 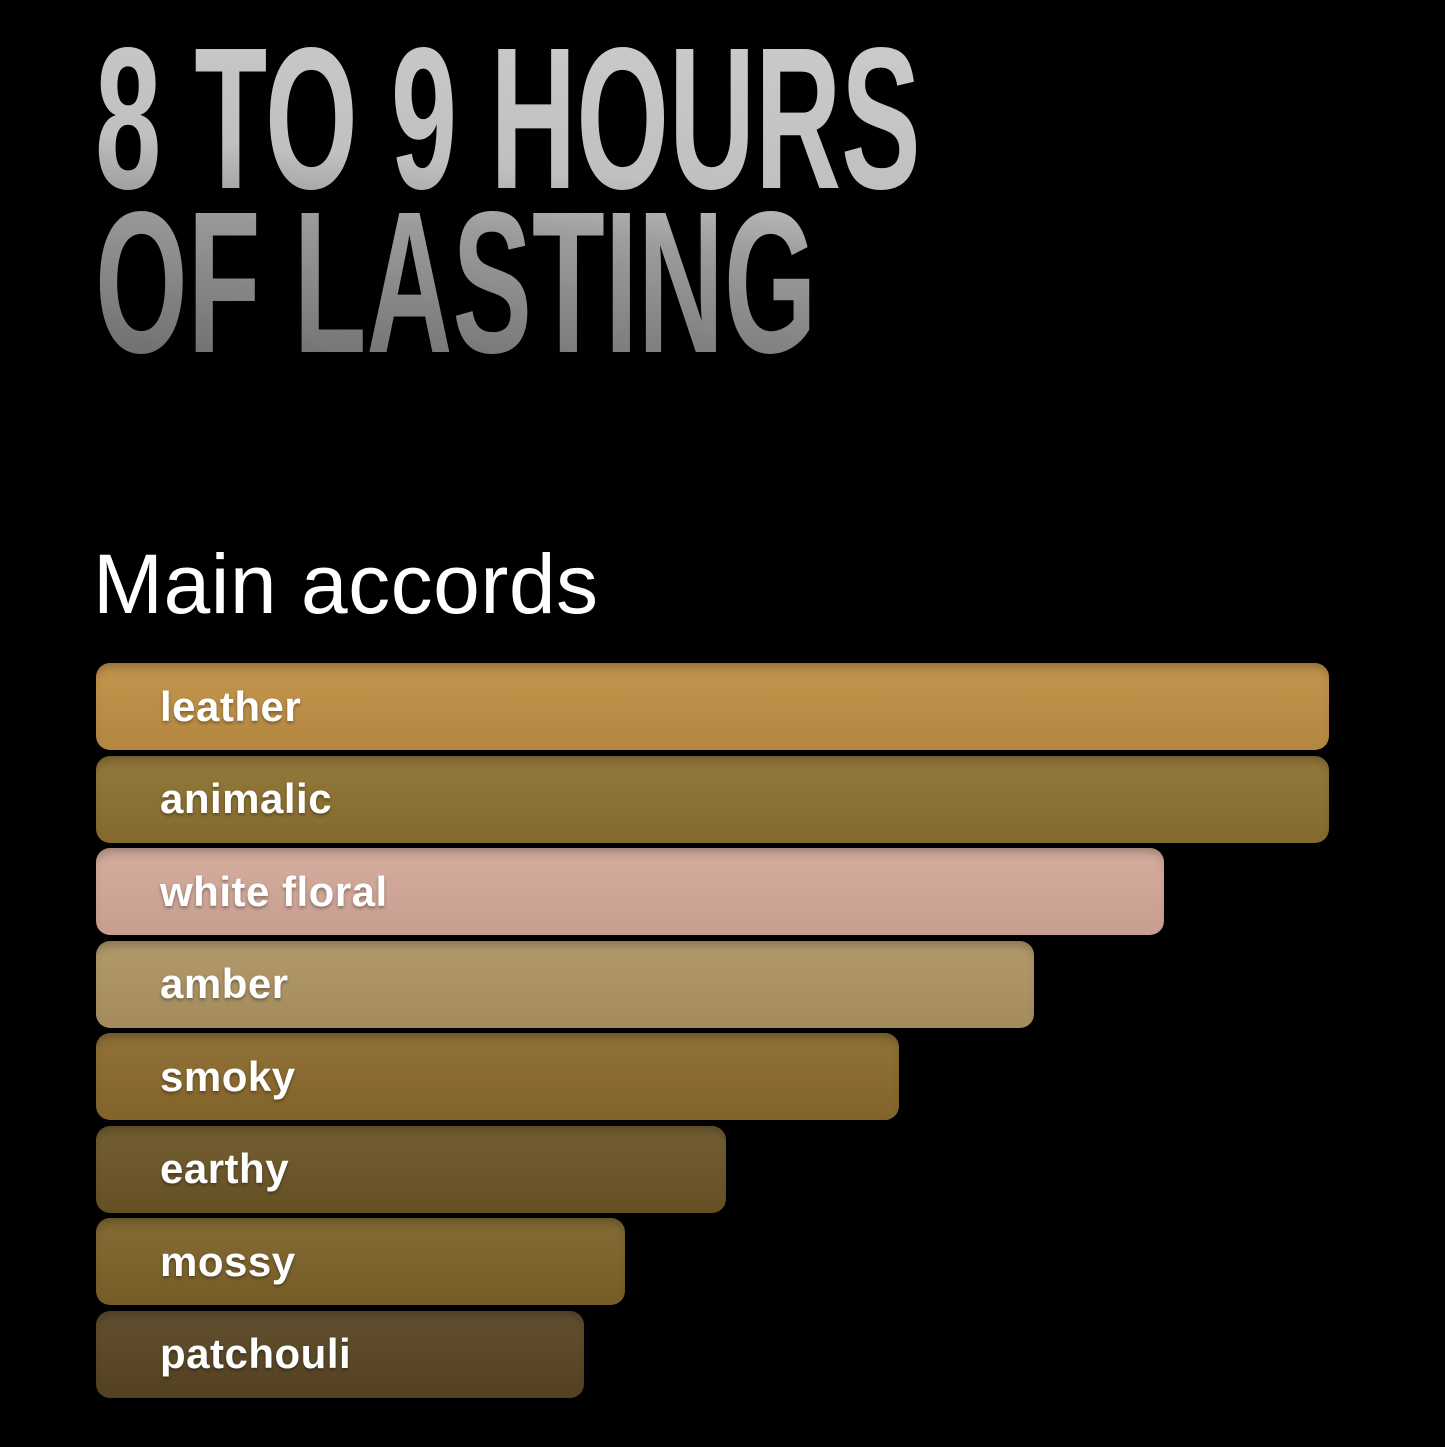 What do you see at coordinates (360, 1261) in the screenshot?
I see `accord-bar-mossy: mossy` at bounding box center [360, 1261].